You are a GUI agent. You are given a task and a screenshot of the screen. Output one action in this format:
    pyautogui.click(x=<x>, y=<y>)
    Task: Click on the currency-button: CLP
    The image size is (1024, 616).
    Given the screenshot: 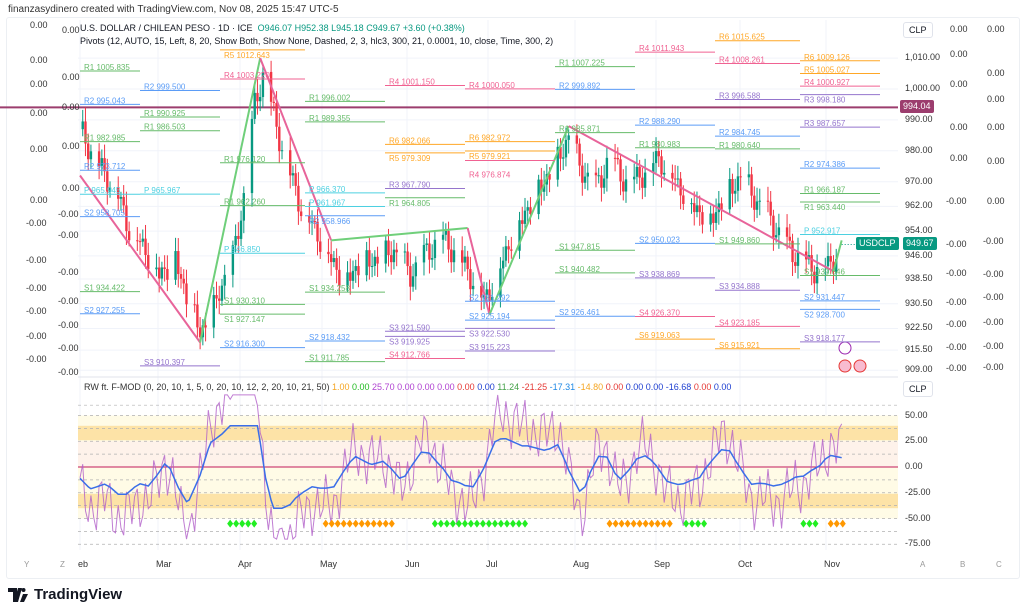 What is the action you would take?
    pyautogui.click(x=918, y=30)
    